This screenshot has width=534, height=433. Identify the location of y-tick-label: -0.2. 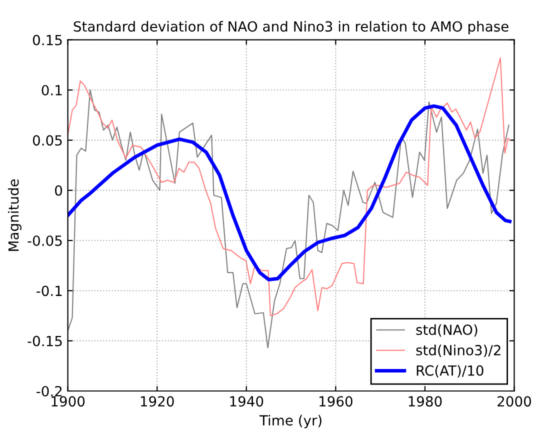
(49, 391).